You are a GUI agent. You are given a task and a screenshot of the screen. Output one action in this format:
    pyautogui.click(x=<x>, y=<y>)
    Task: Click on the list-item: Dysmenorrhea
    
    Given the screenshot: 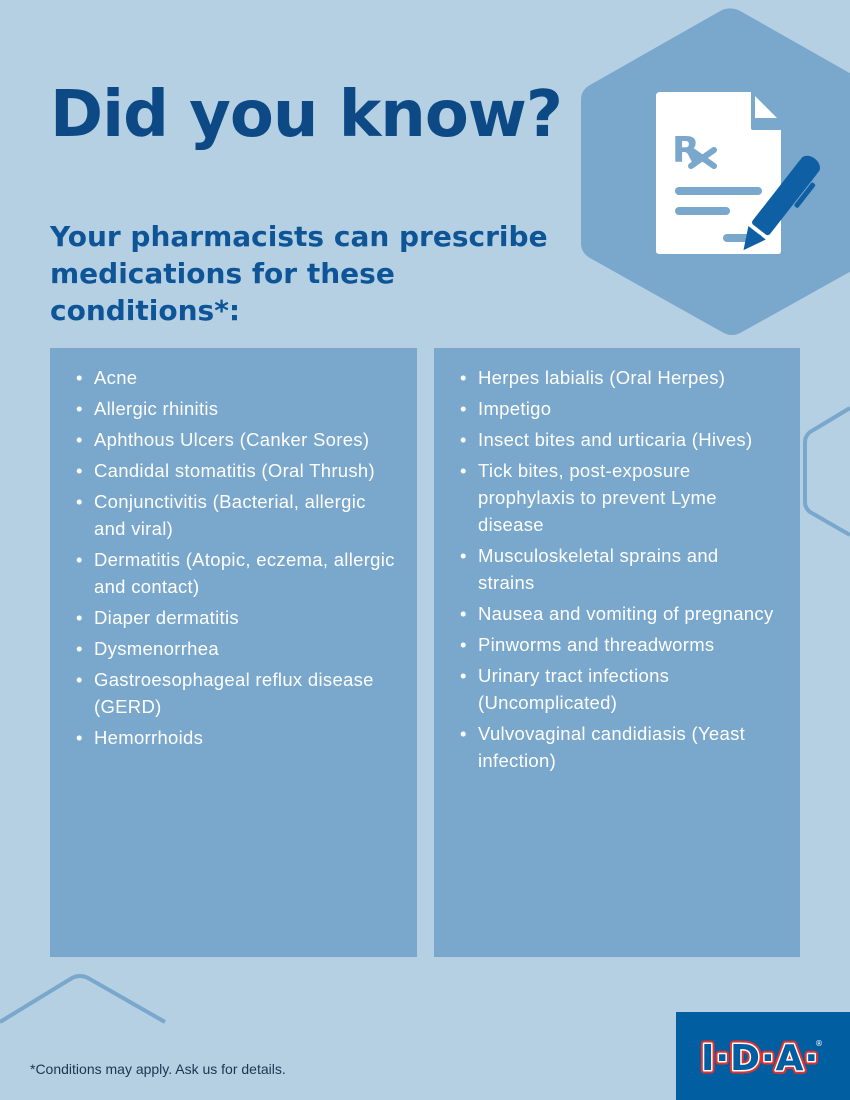 What is the action you would take?
    pyautogui.click(x=236, y=648)
    